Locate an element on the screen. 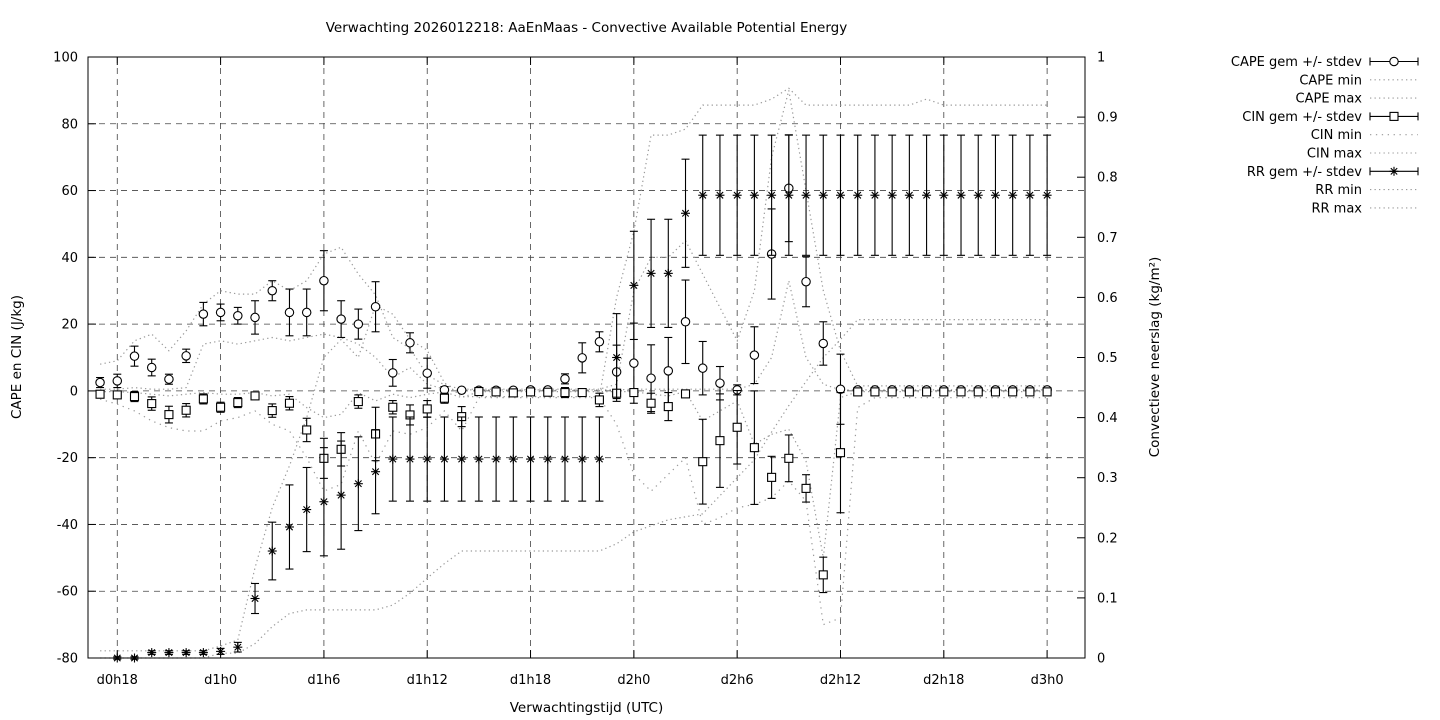  y2-tick-label: 0.6 is located at coordinates (1107, 298).